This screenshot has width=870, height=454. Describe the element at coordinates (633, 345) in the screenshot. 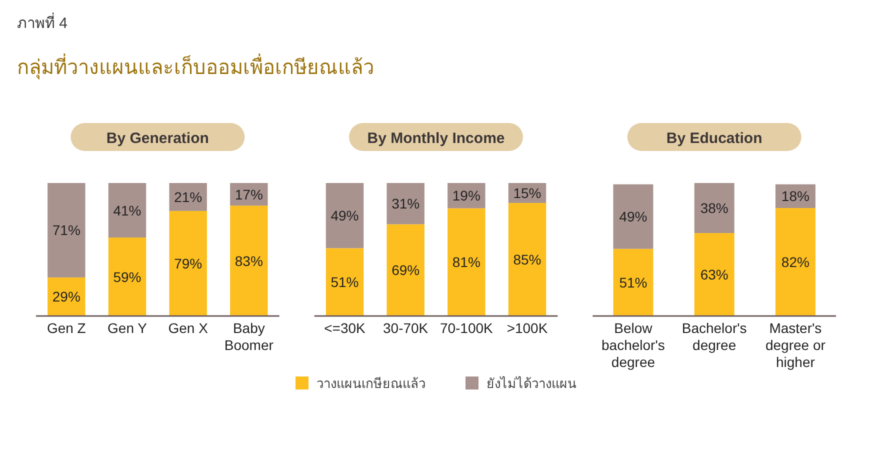

I see `x-tick-label: Below bachelor's degree` at that location.